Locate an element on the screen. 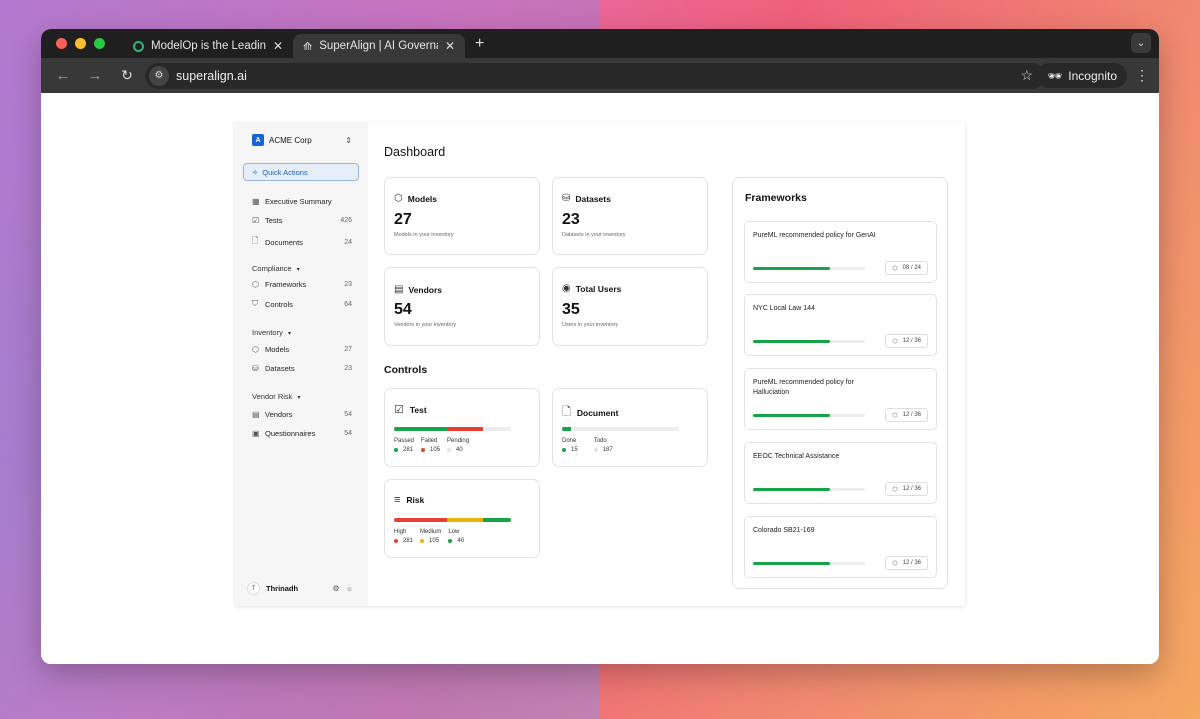  incognito-badge: 🕶 Incognito is located at coordinates (1082, 75).